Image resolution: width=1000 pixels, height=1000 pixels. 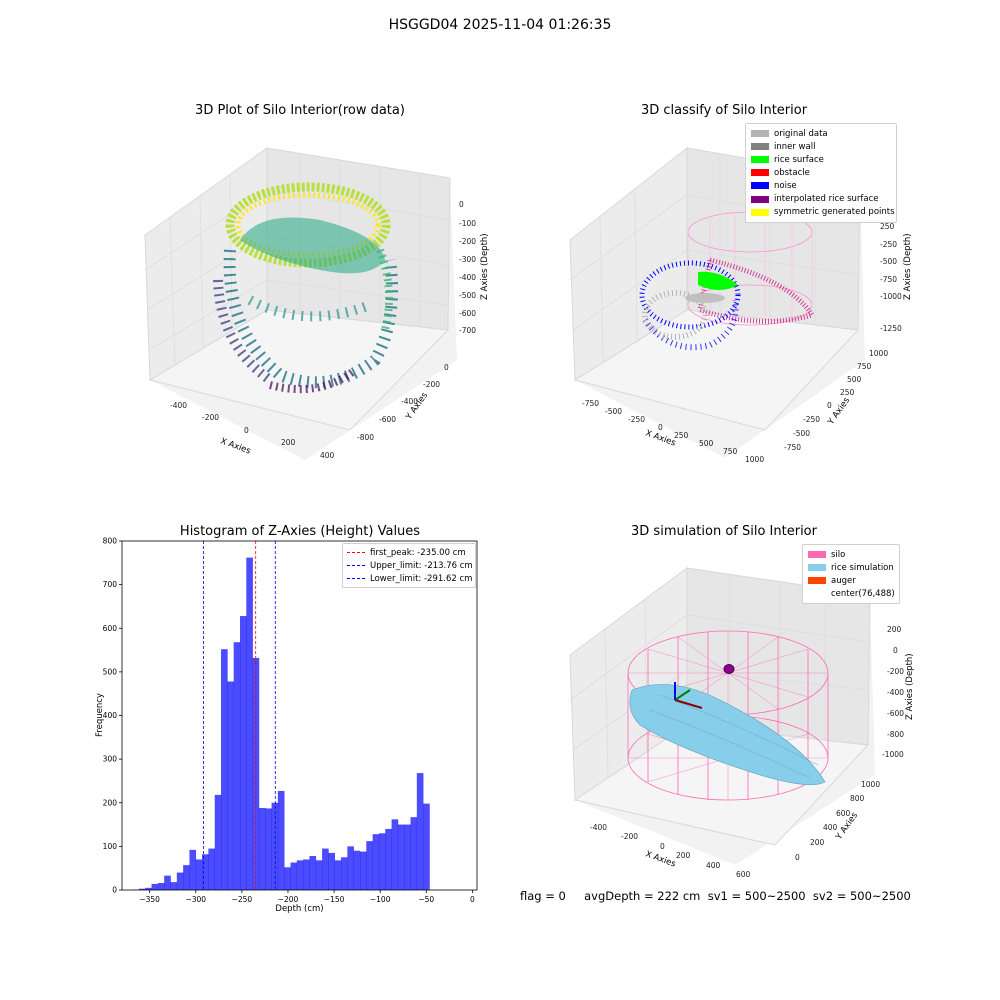 What do you see at coordinates (792, 172) in the screenshot?
I see `legend-label: obstacle` at bounding box center [792, 172].